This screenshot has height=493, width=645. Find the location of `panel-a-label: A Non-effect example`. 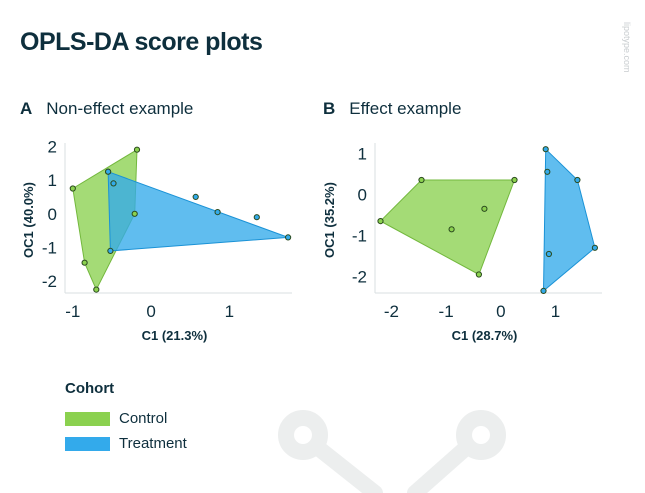

panel-a-label: A Non-effect example is located at coordinates (106, 109).